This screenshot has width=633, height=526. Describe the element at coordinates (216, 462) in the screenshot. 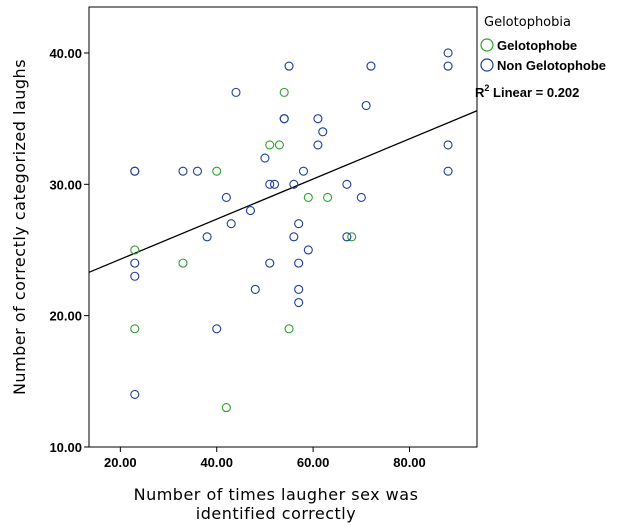

I see `x-tick-label: 40.00` at that location.